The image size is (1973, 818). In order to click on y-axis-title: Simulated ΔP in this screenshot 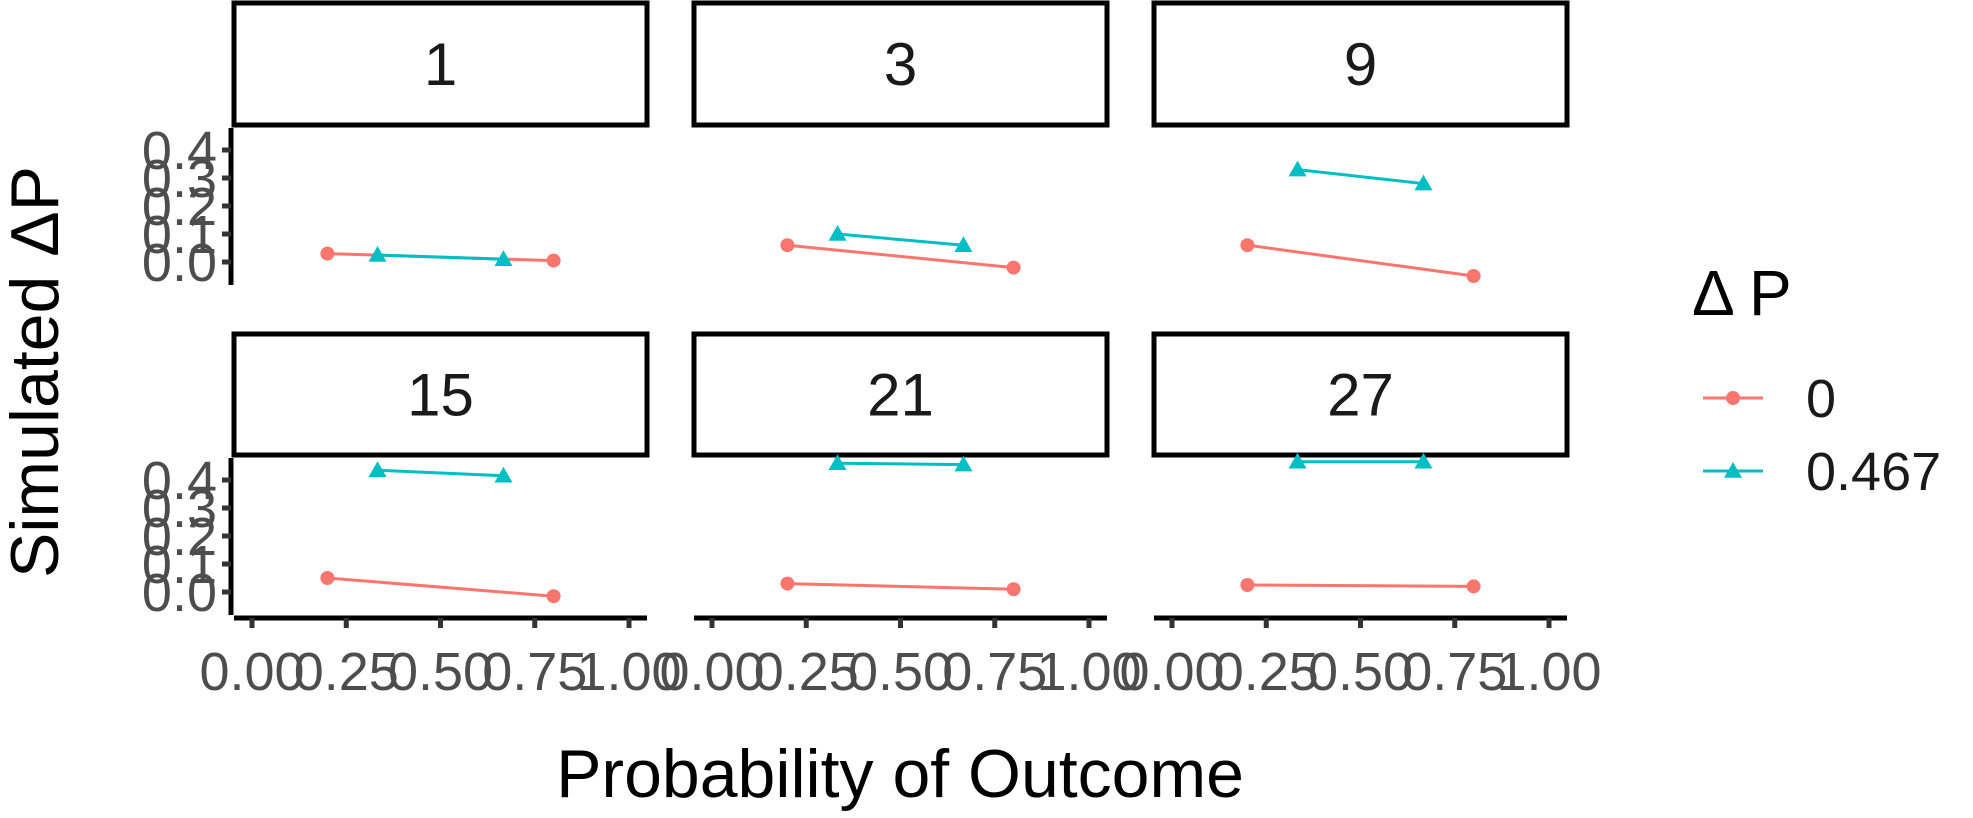, I will do `click(36, 372)`.